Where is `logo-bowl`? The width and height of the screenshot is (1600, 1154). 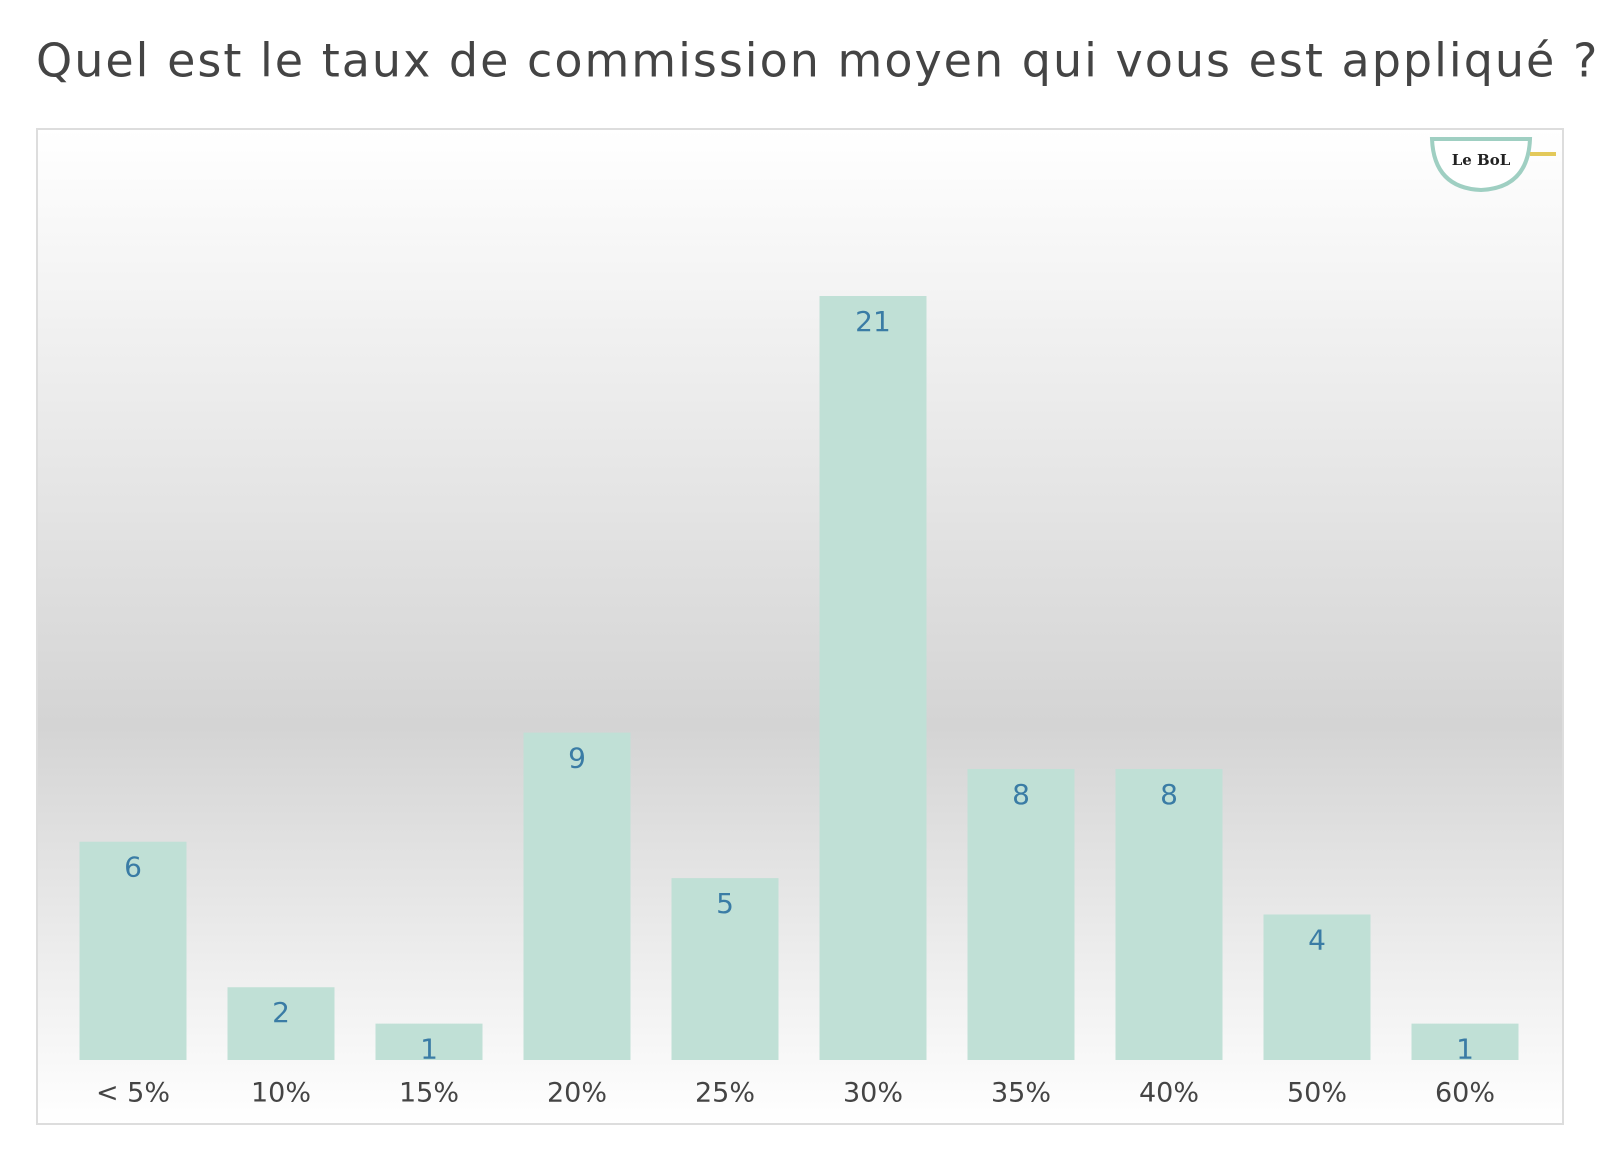 logo-bowl is located at coordinates (1481, 165).